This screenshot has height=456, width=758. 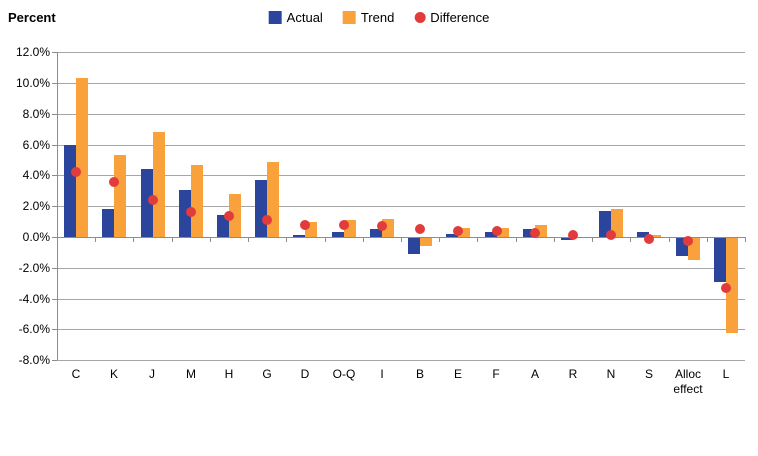 What do you see at coordinates (529, 233) in the screenshot?
I see `bar-actual-A` at bounding box center [529, 233].